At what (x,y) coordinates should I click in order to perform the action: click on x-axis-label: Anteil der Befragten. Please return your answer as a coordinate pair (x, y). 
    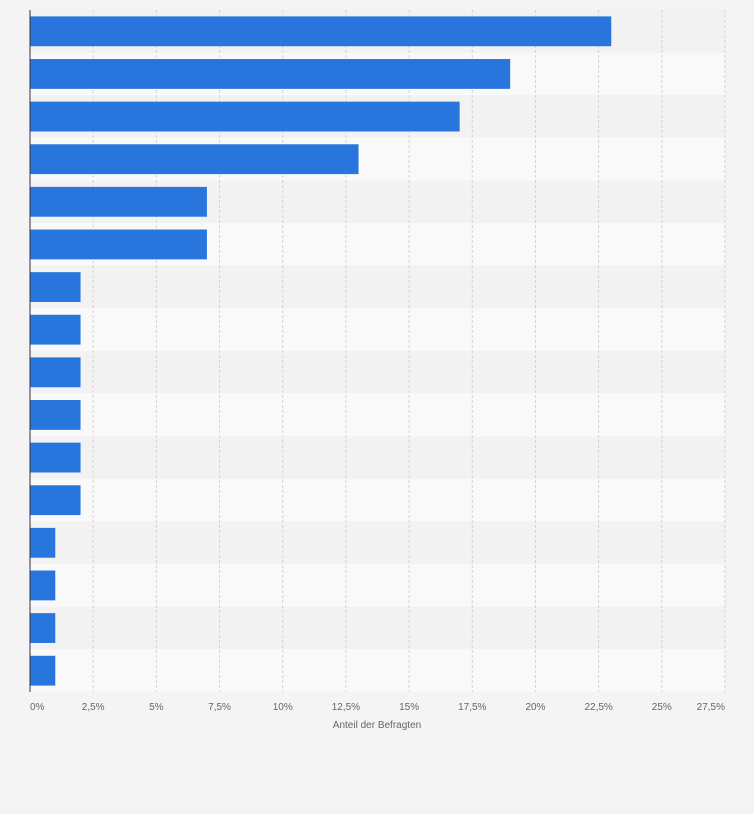
    Looking at the image, I should click on (377, 725).